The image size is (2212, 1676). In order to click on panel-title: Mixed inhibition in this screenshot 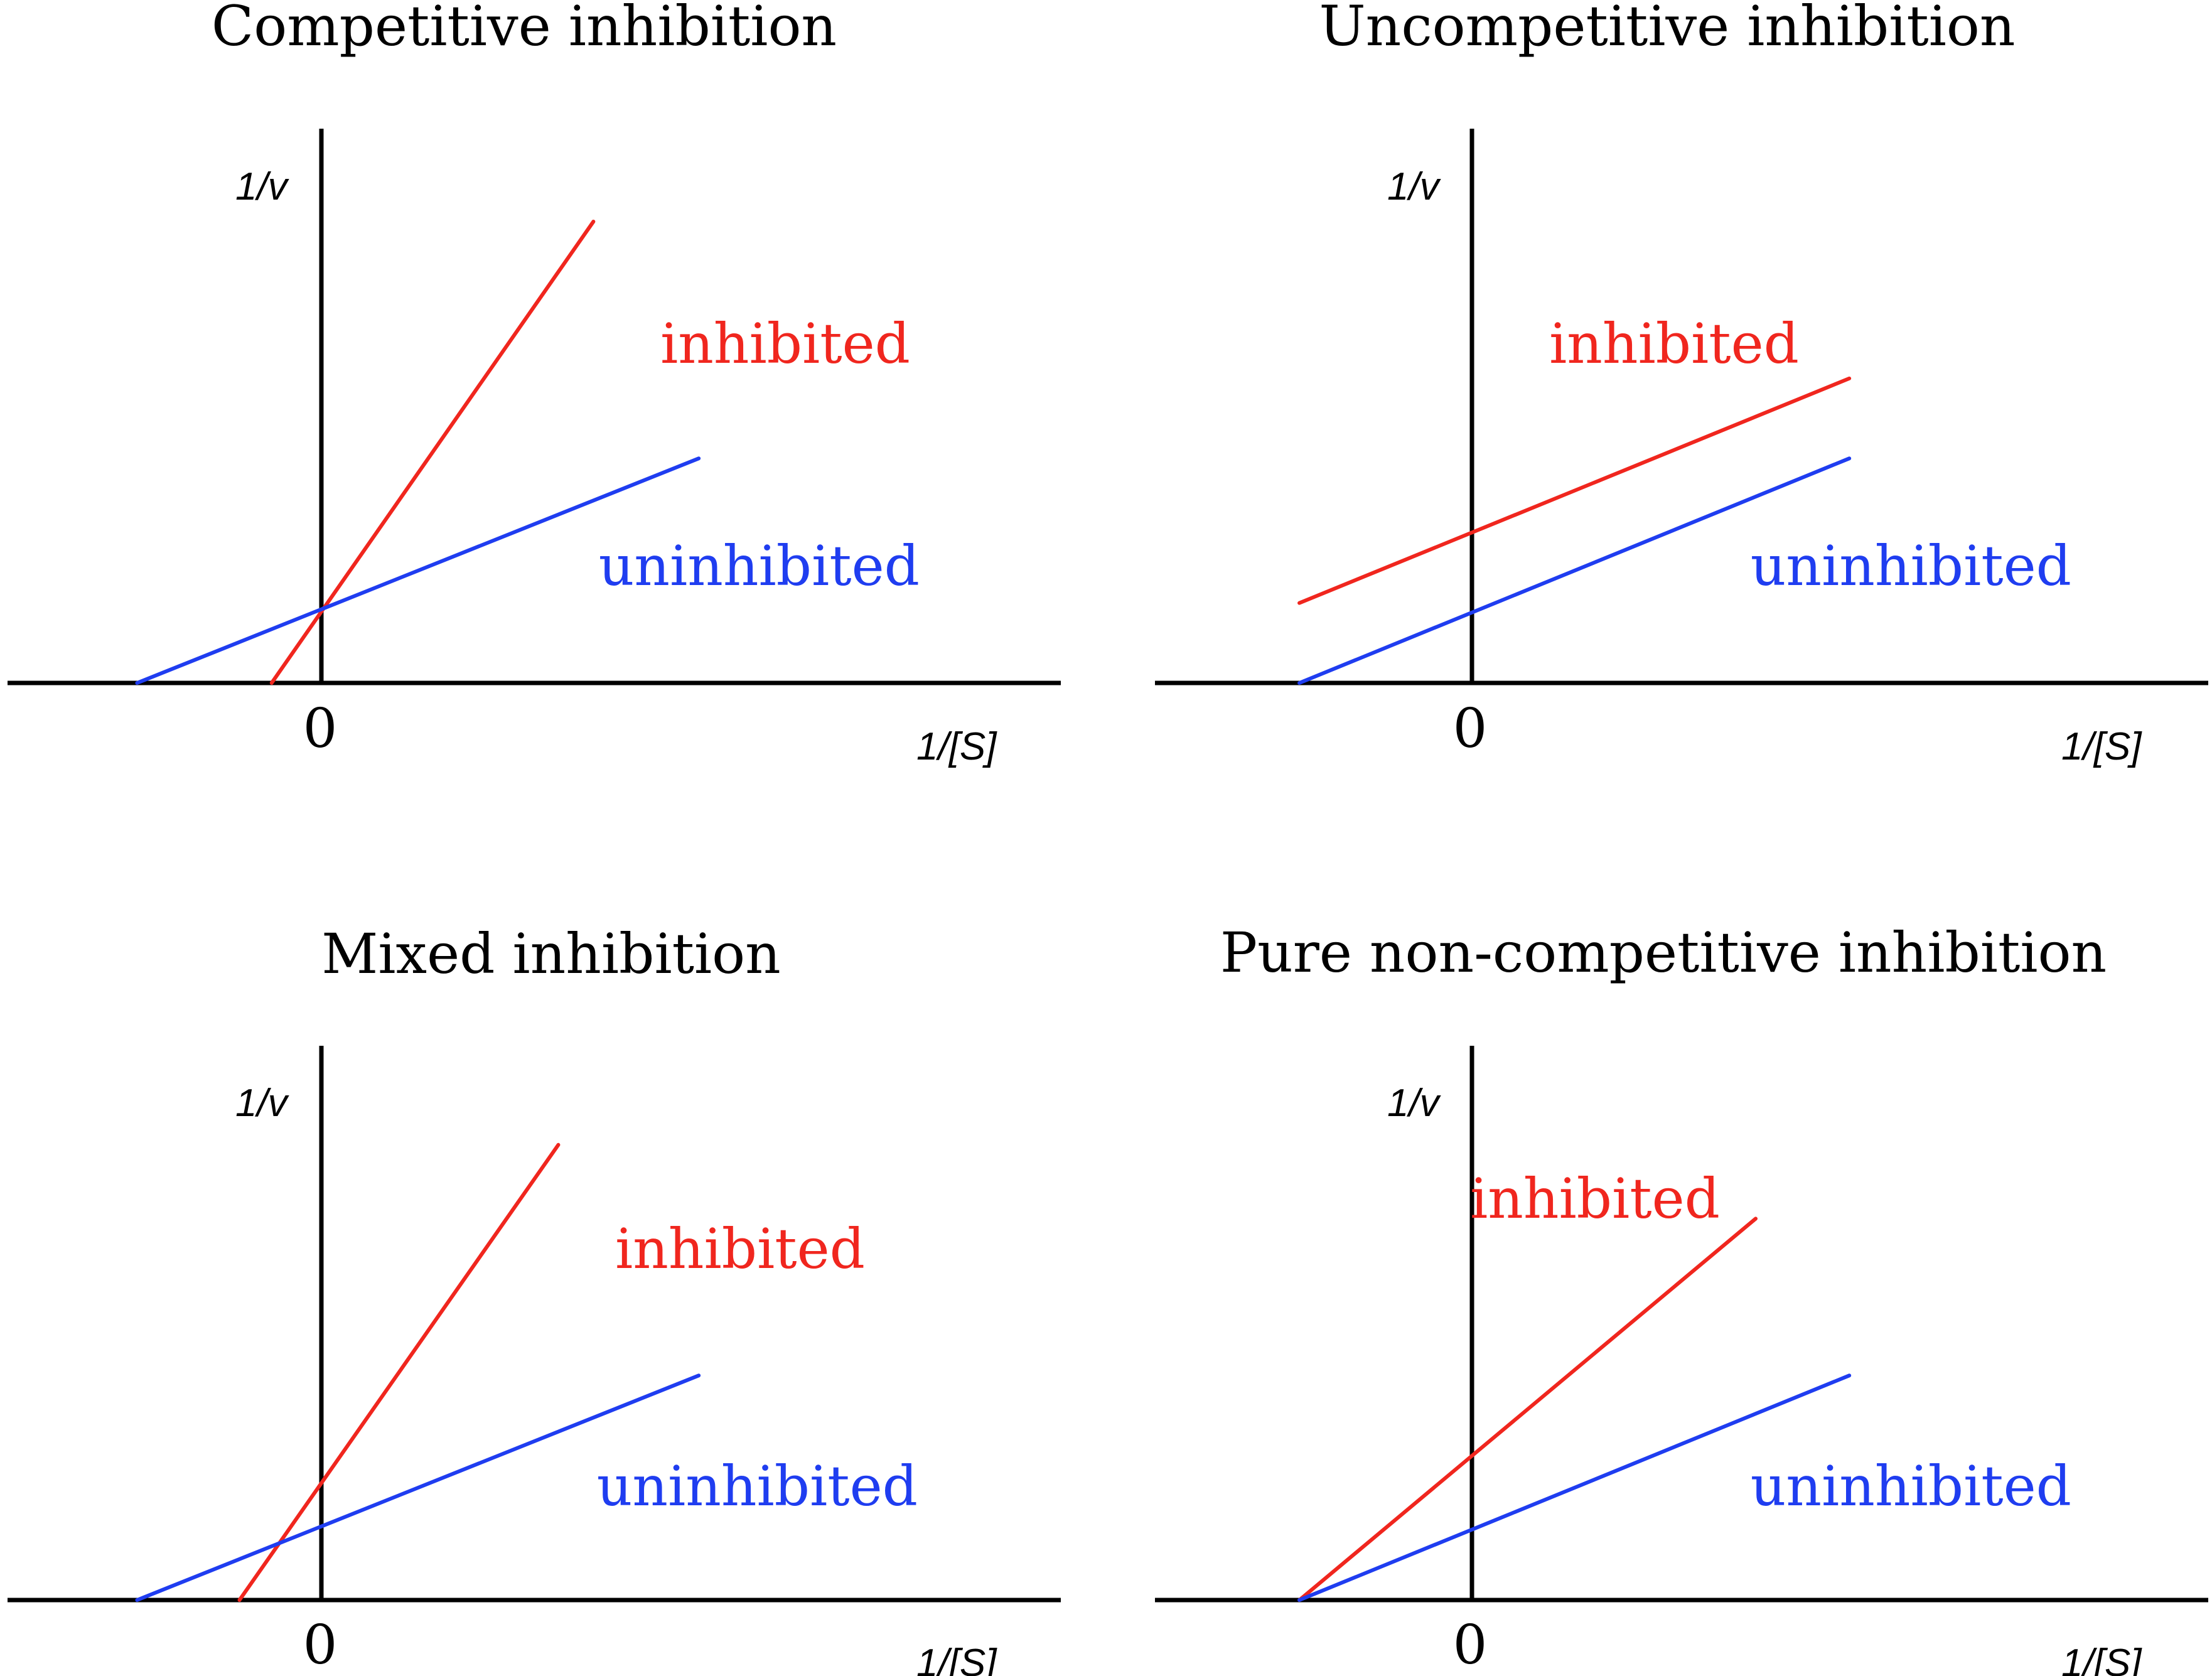, I will do `click(551, 953)`.